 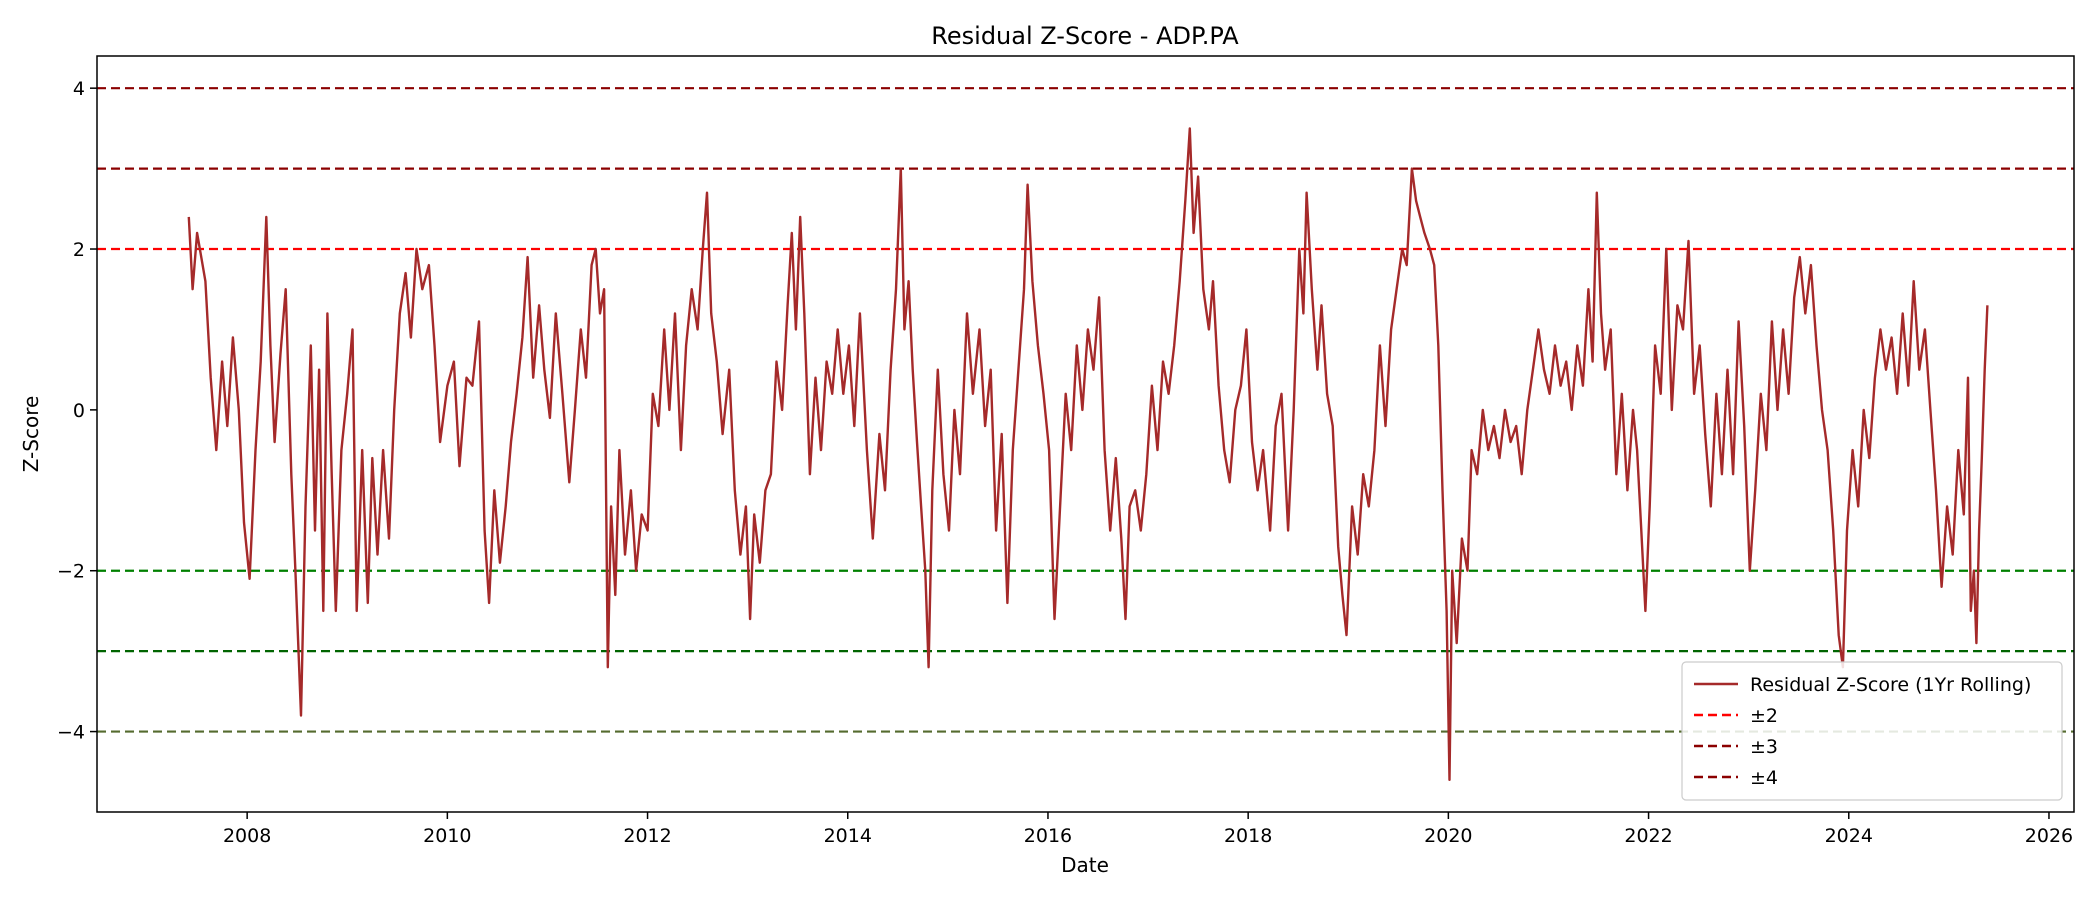 I want to click on x-tick-label: 2024, so click(x=1849, y=836).